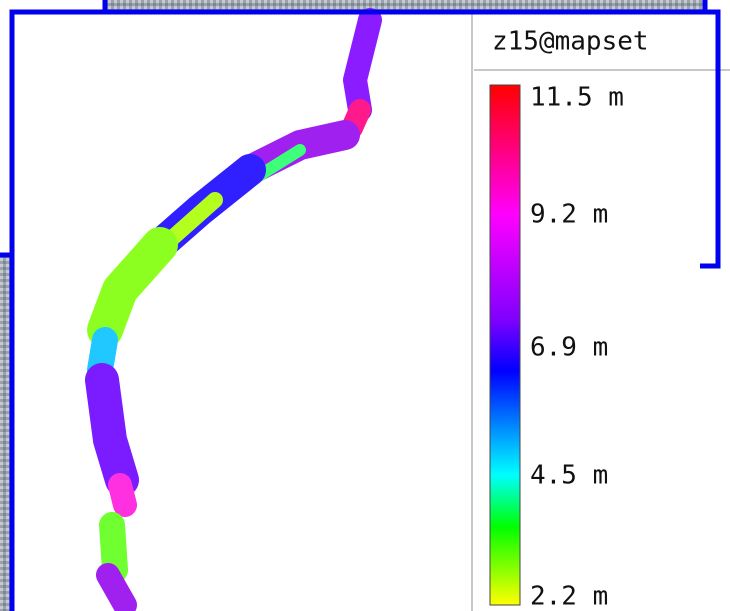 The image size is (730, 611). I want to click on legend-label: 6.9 m, so click(569, 348).